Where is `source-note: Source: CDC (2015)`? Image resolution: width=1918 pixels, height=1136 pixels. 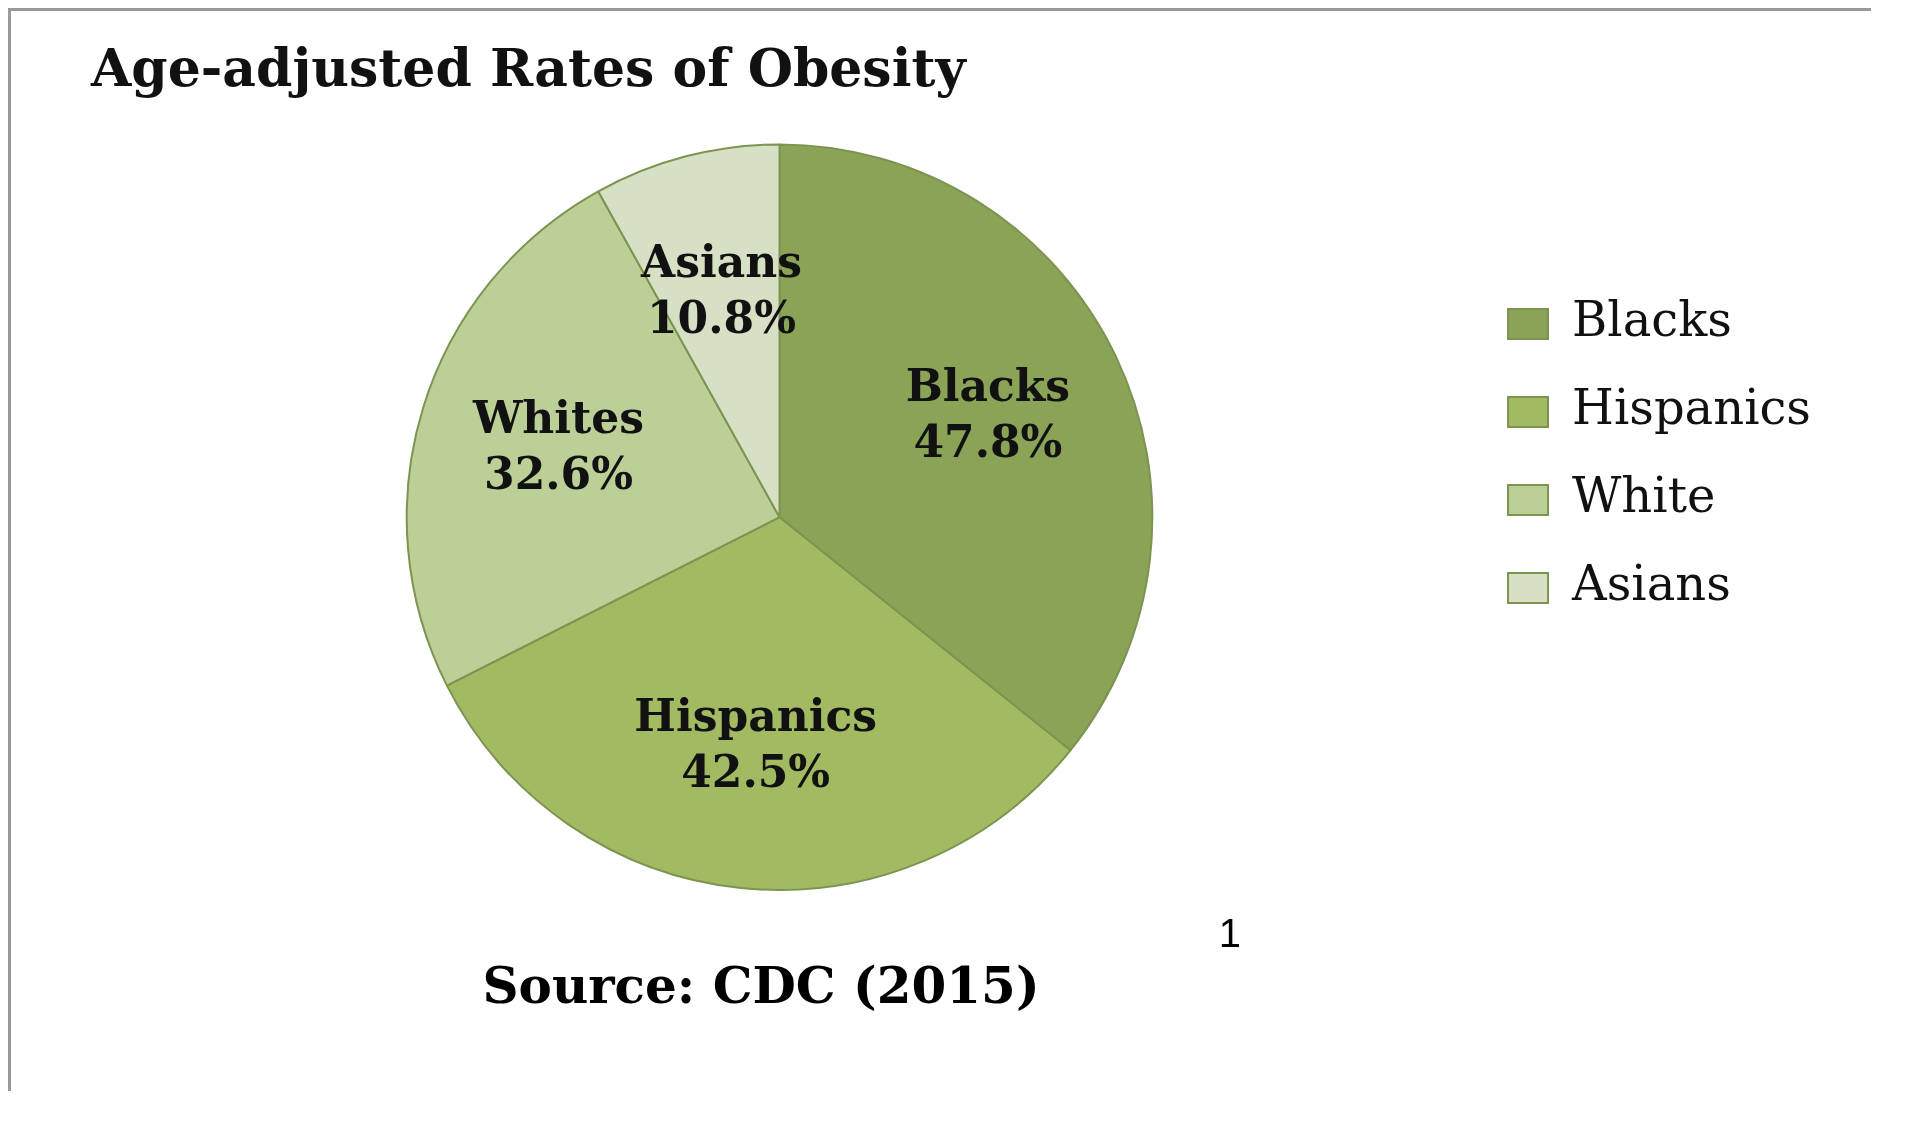 source-note: Source: CDC (2015) is located at coordinates (761, 985).